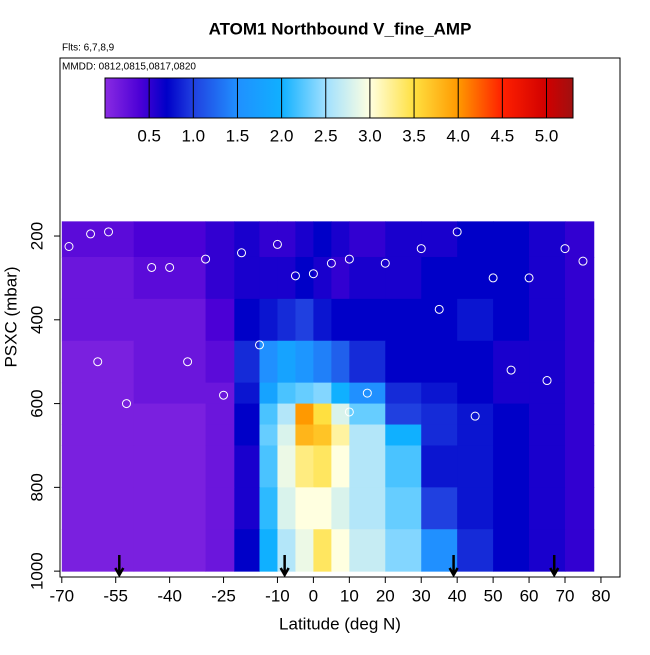  What do you see at coordinates (149, 135) in the screenshot?
I see `colorbar-tick-label: 0.5` at bounding box center [149, 135].